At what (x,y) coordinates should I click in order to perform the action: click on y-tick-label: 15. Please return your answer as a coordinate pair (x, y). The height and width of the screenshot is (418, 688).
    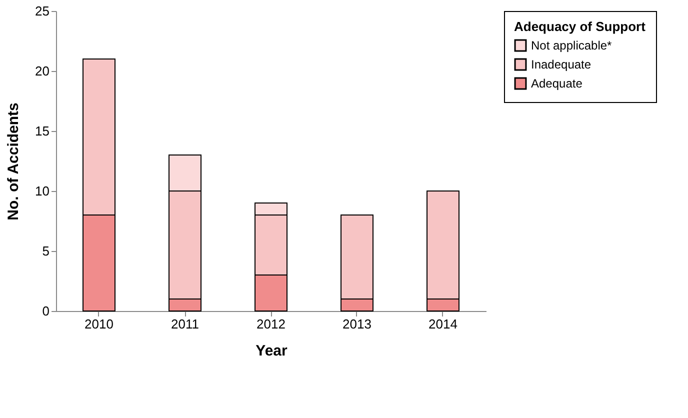
    Looking at the image, I should click on (42, 131).